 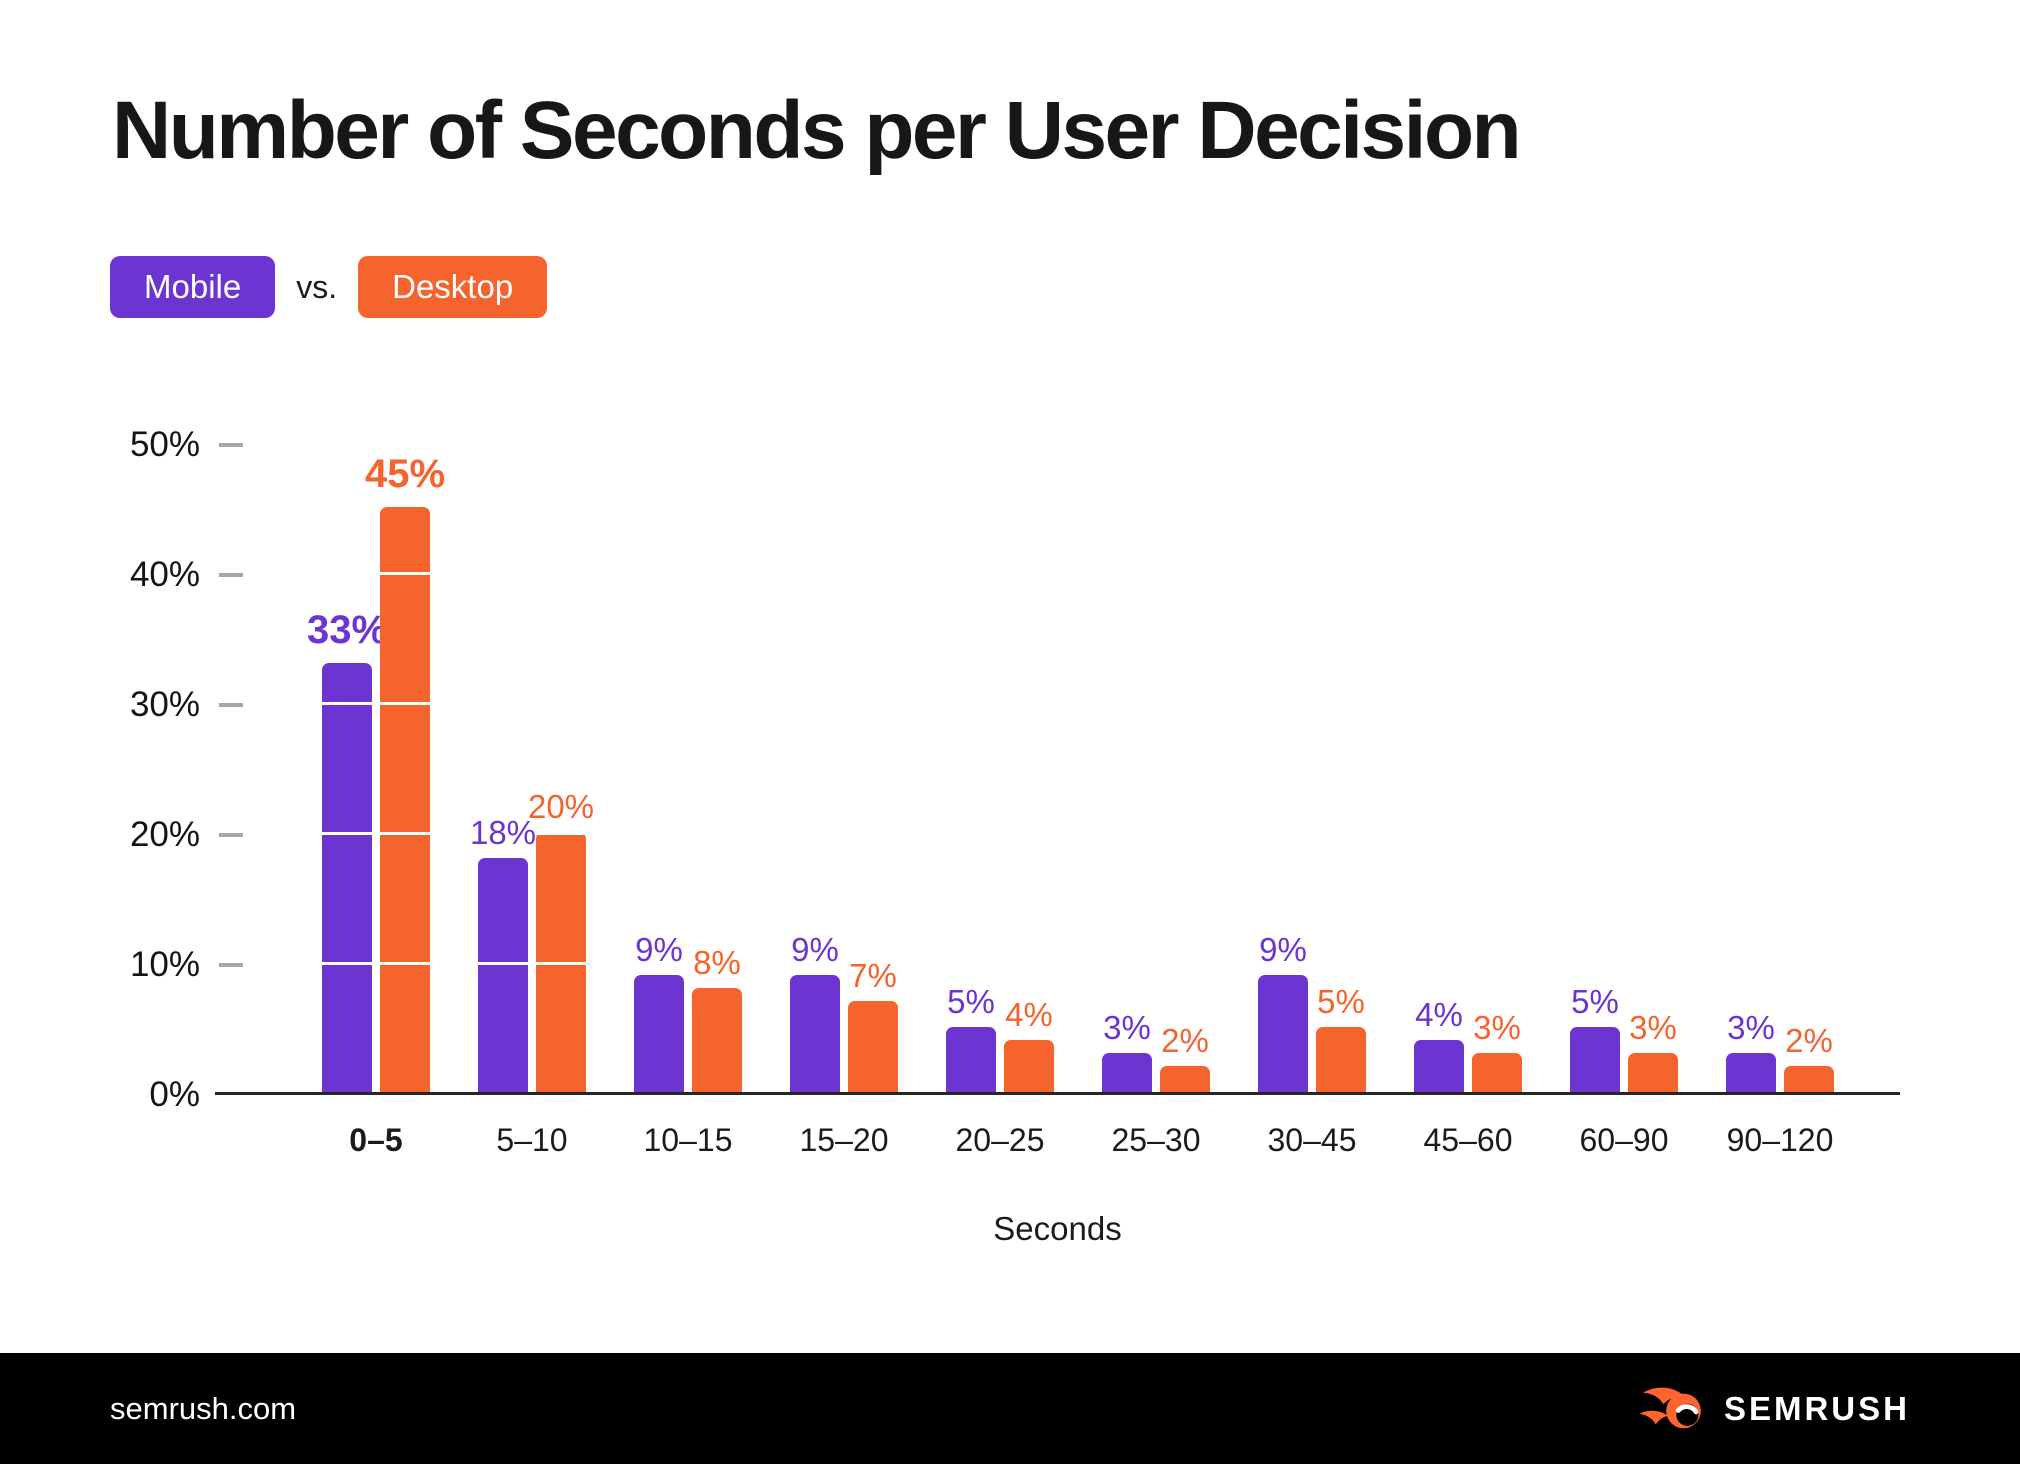 I want to click on x-axis-title: Seconds, so click(x=1057, y=1228).